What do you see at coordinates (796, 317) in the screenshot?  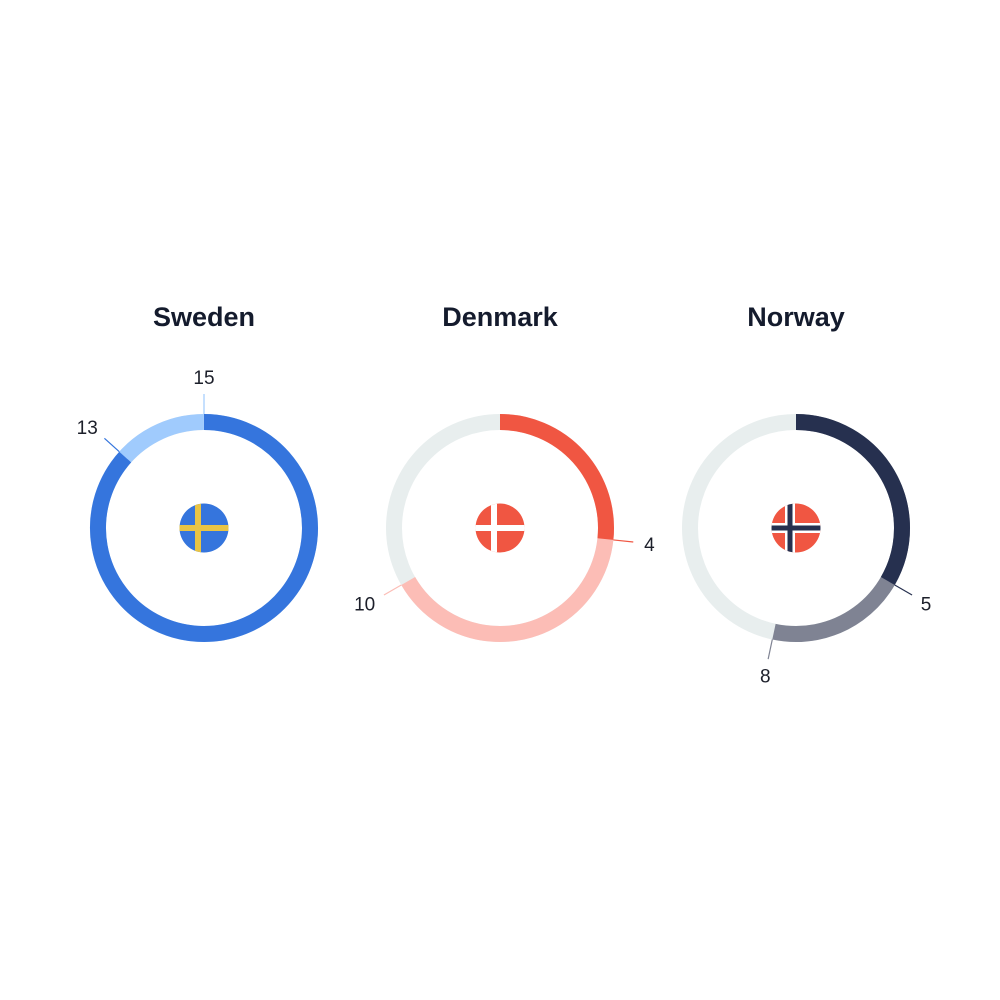 I see `panel-title: Norway` at bounding box center [796, 317].